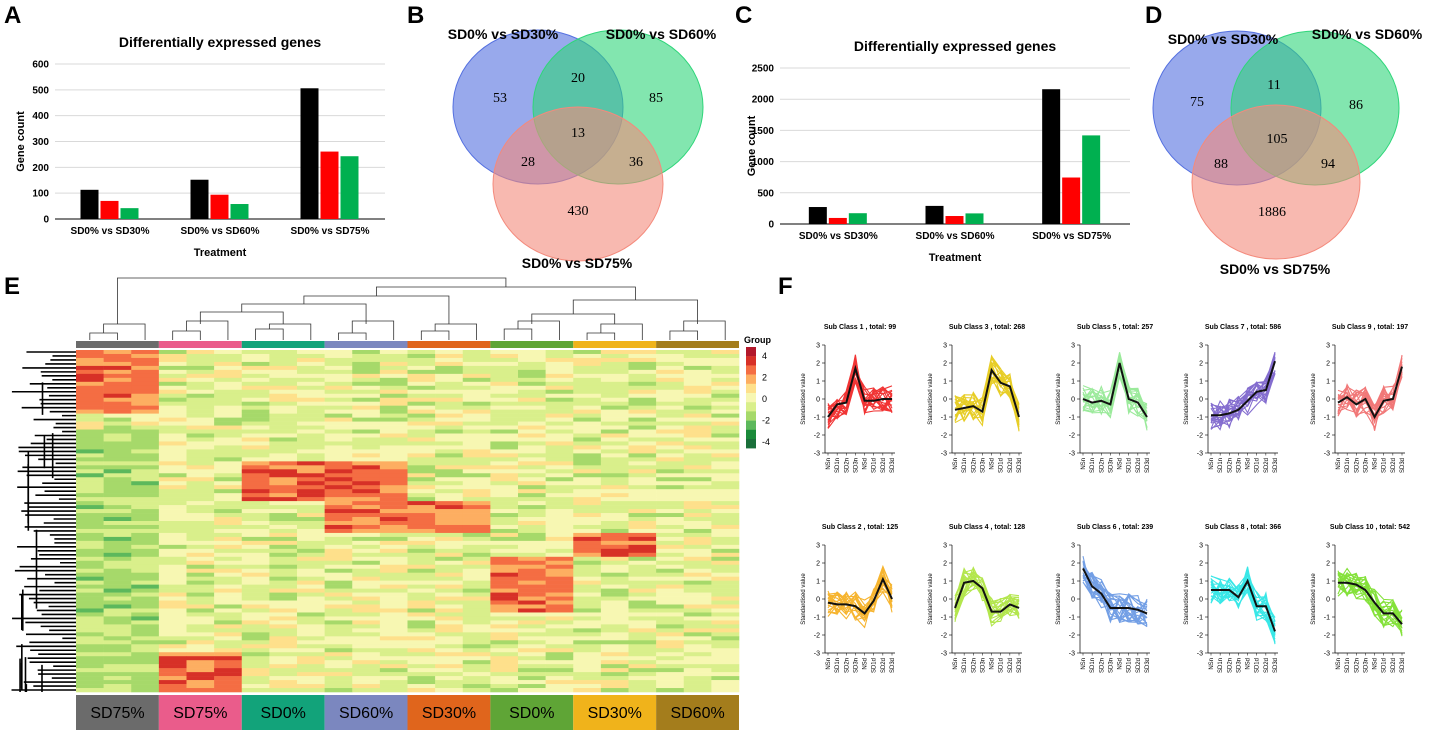  Describe the element at coordinates (817, 454) in the screenshot. I see `y-tick-label: -3` at that location.